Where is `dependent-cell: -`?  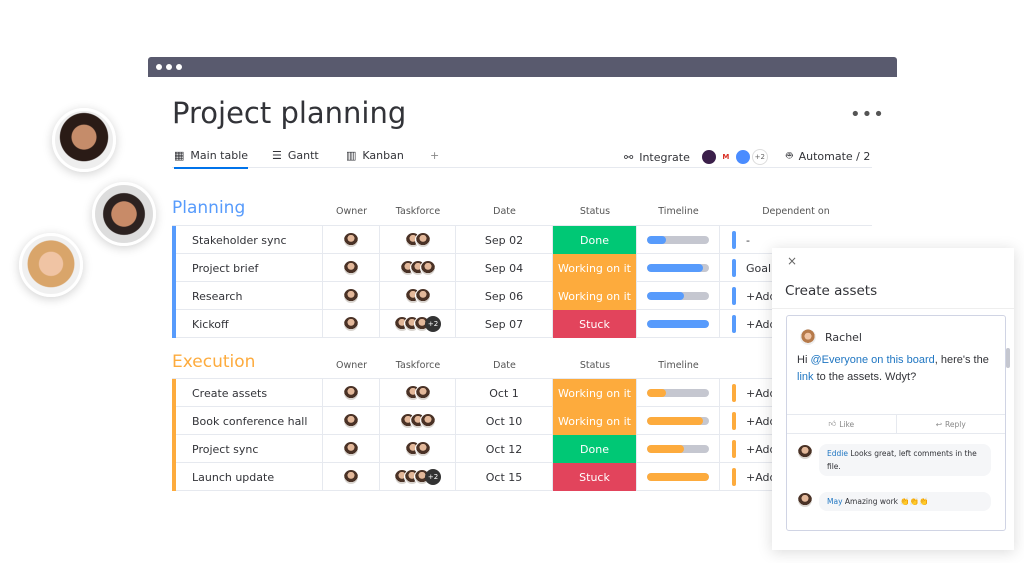
dependent-cell: - is located at coordinates (796, 240).